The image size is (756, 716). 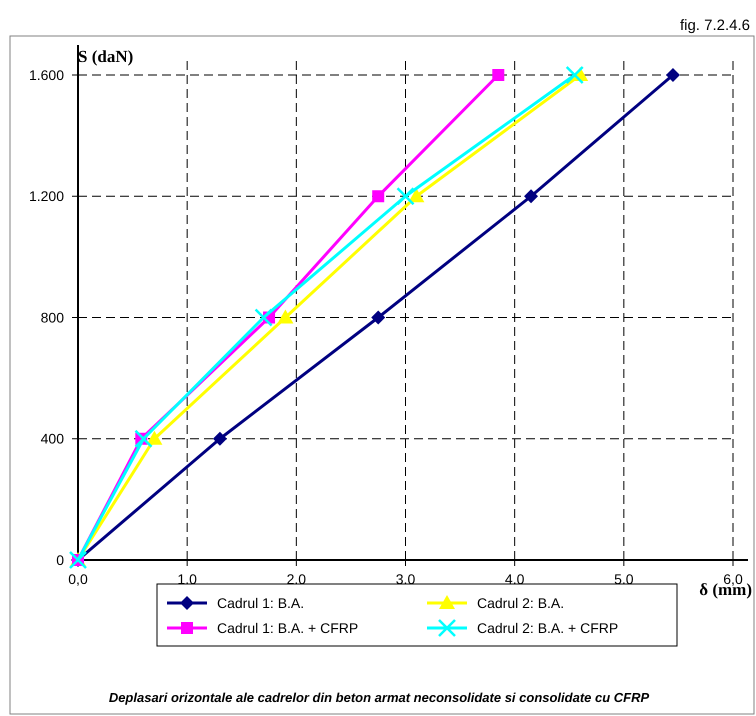 What do you see at coordinates (52, 438) in the screenshot?
I see `y-tick-label: 400` at bounding box center [52, 438].